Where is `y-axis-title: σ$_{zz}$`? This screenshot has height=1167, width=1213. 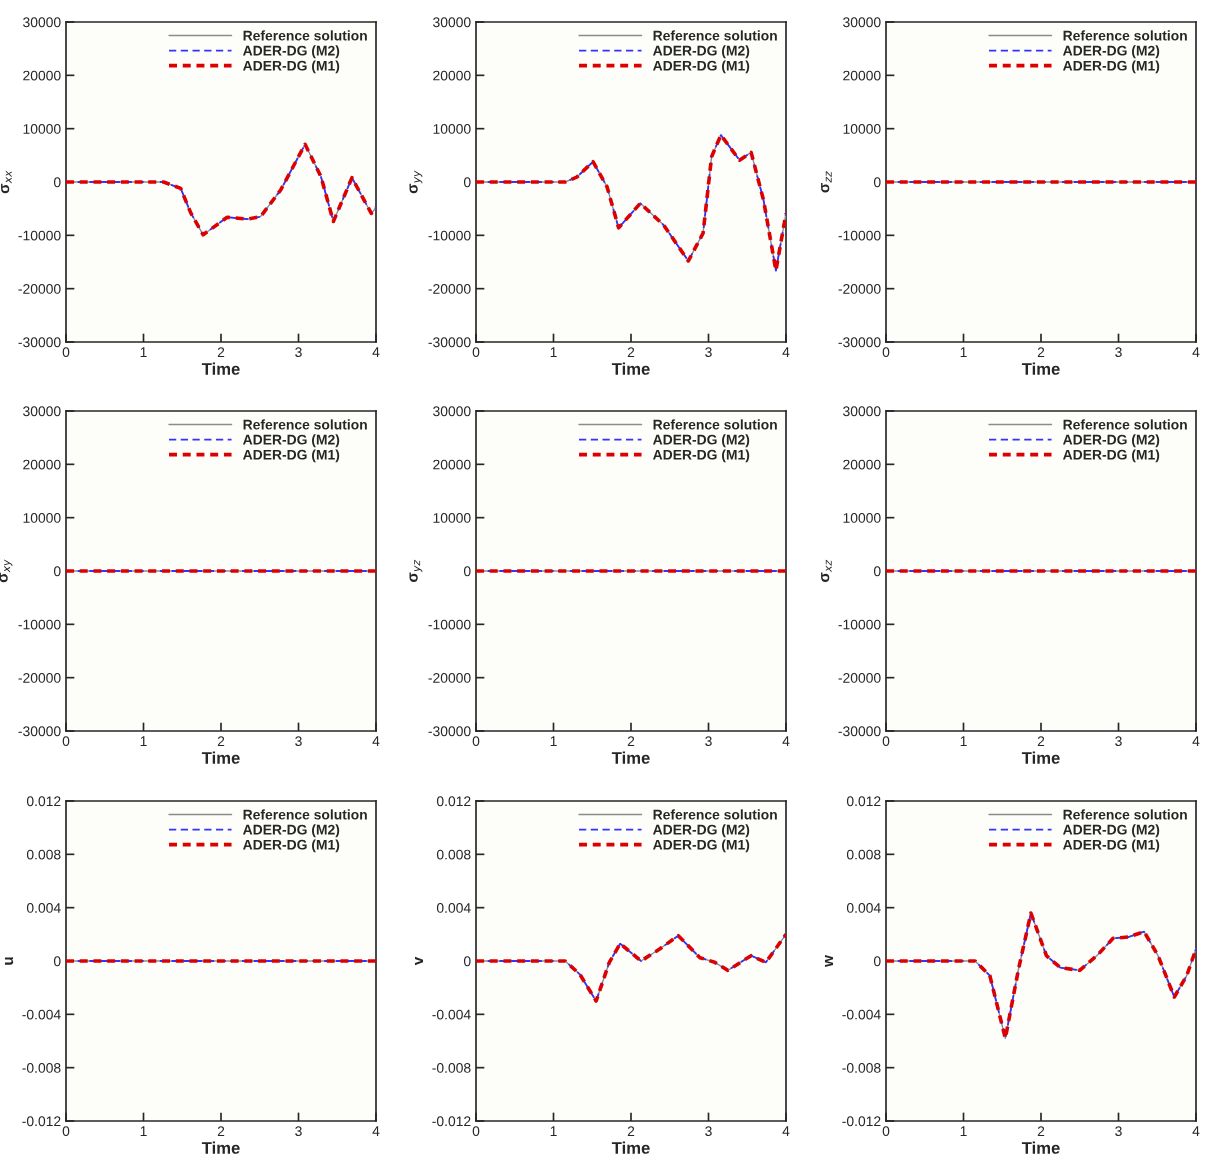 y-axis-title: σ$_{zz}$ is located at coordinates (826, 182).